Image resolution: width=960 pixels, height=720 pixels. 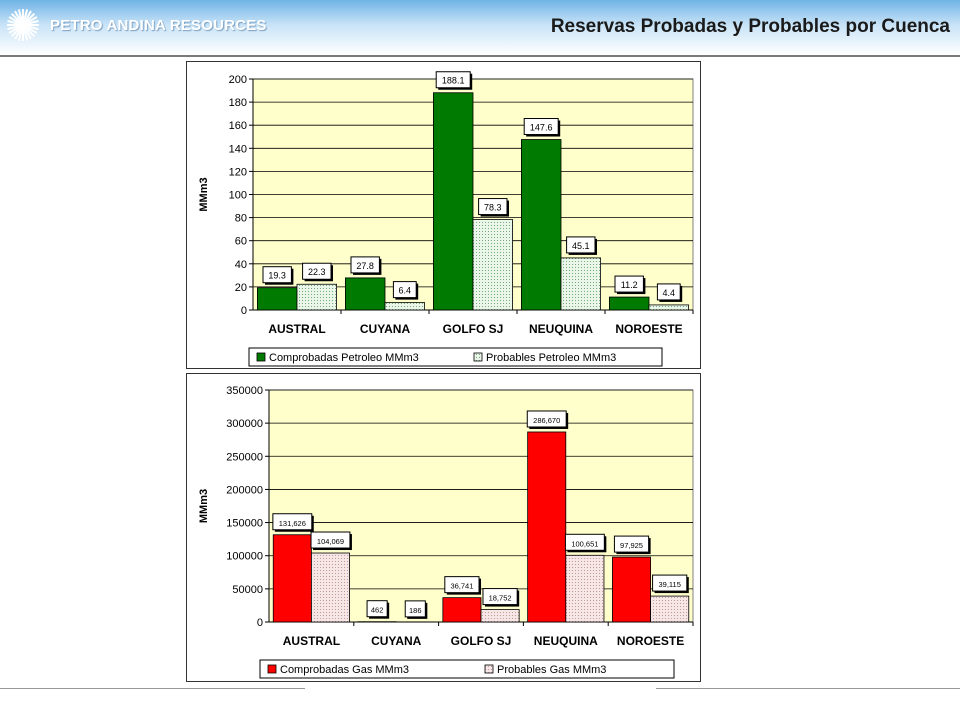 I want to click on oil-data-label: 6.4, so click(x=405, y=291).